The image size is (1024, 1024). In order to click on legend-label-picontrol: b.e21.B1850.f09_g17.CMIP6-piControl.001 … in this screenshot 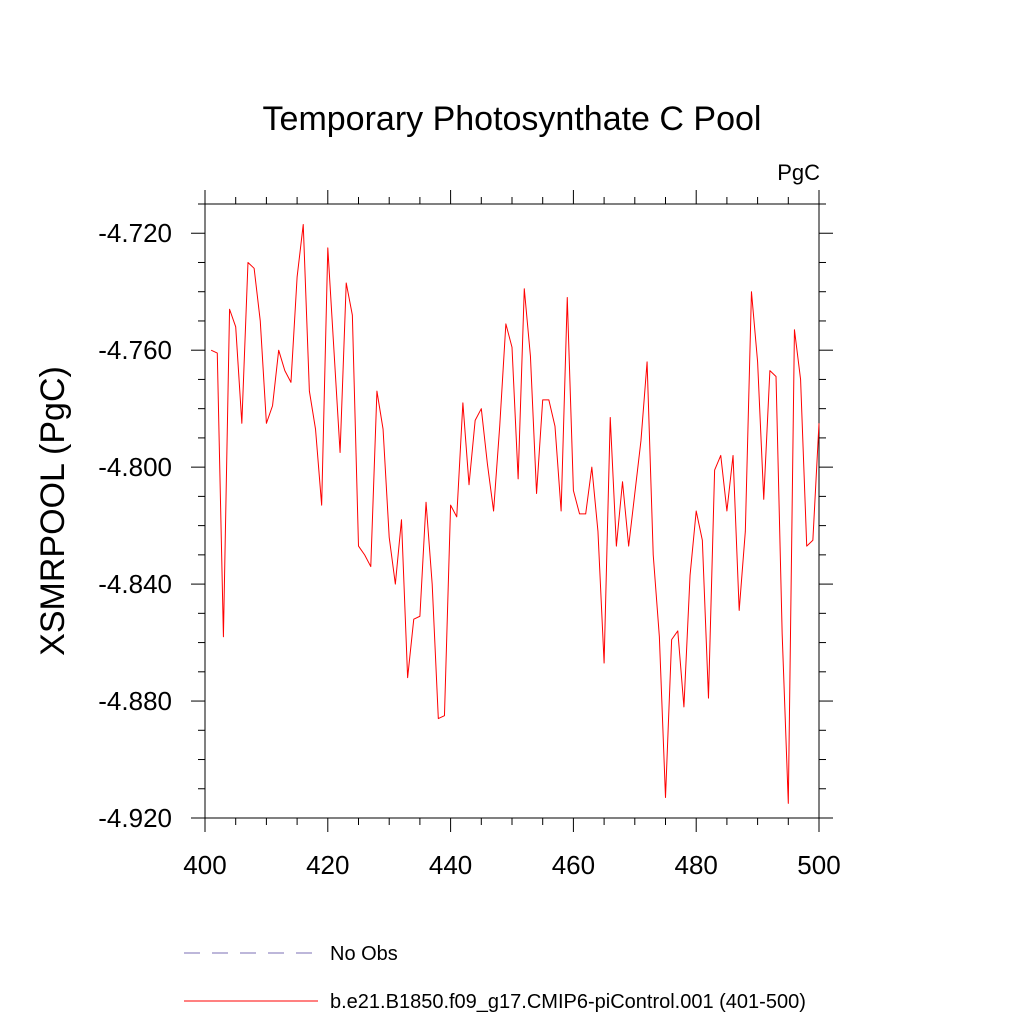, I will do `click(568, 1002)`.